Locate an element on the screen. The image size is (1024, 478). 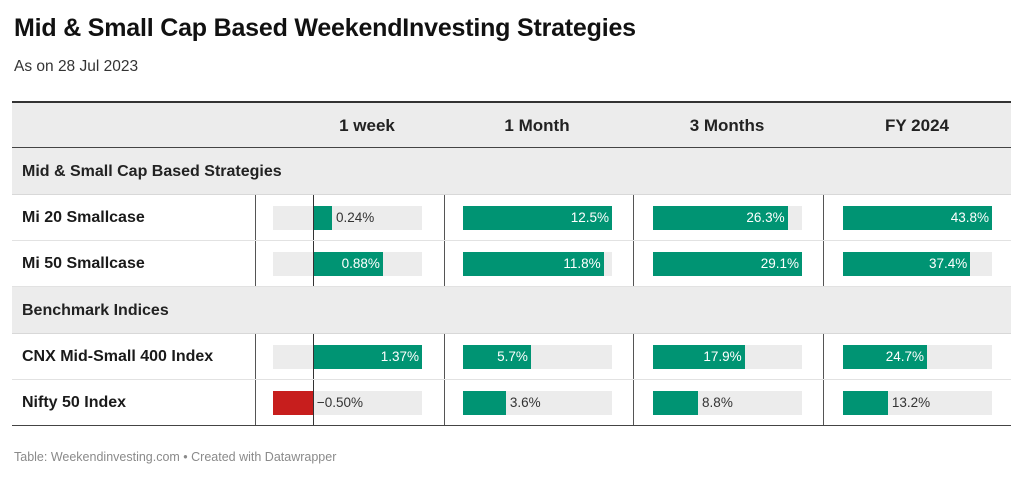
bar-value-label: 11.8% is located at coordinates (582, 263).